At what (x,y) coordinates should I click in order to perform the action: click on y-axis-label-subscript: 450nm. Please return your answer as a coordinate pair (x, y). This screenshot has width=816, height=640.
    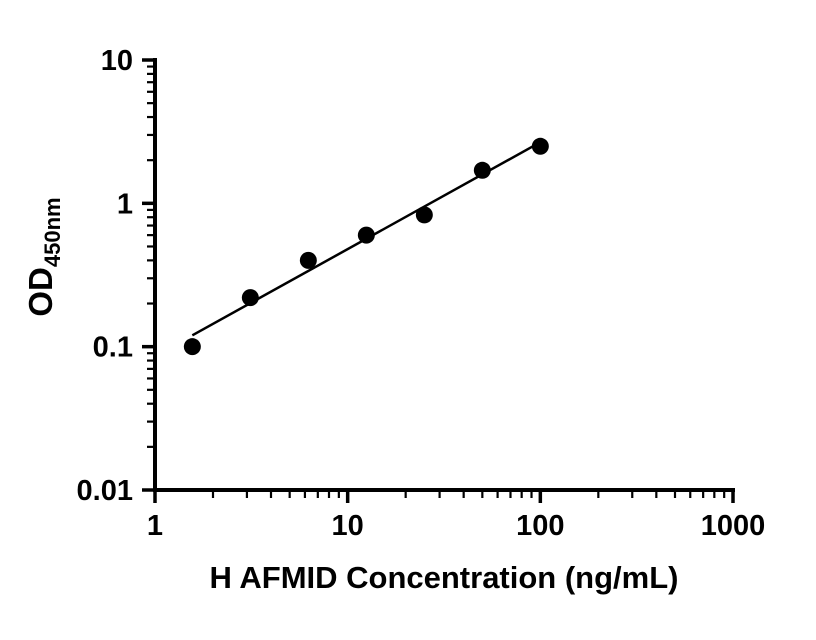
    Looking at the image, I should click on (52, 232).